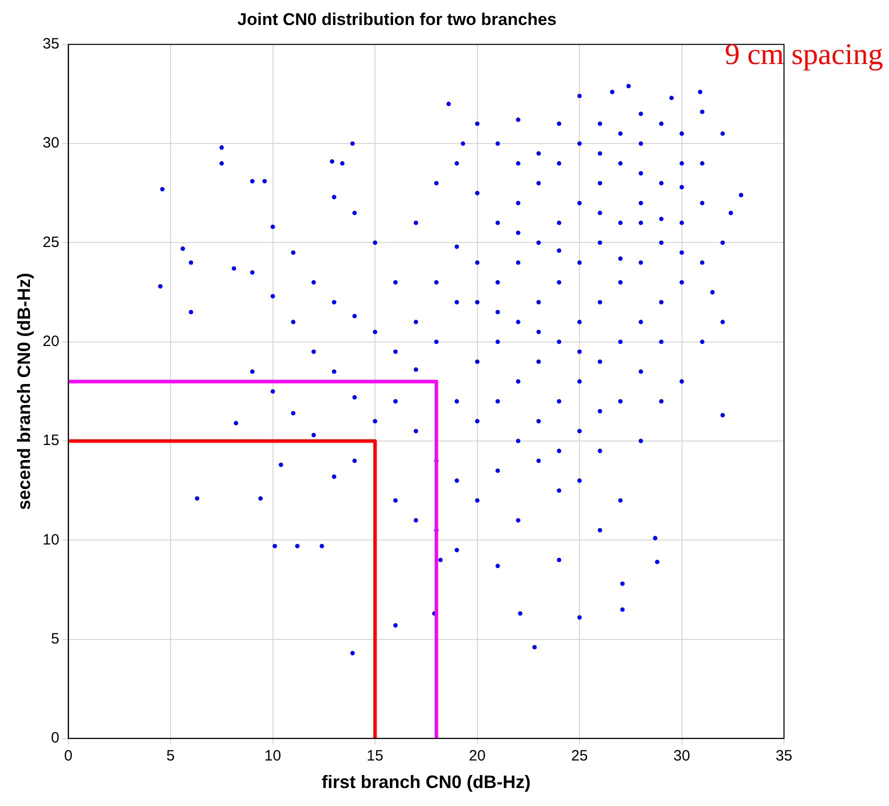  I want to click on y-tick-label: 35, so click(51, 44).